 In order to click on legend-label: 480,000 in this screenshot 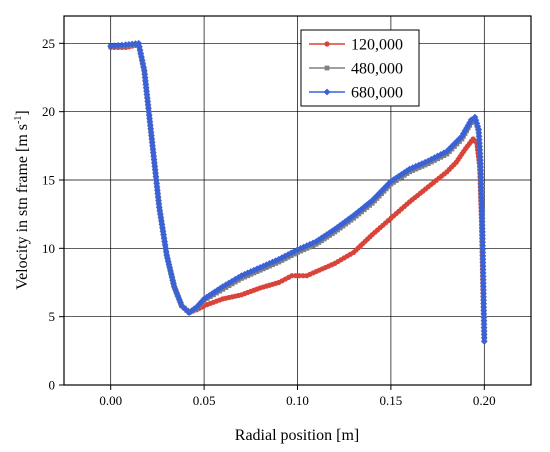, I will do `click(377, 69)`.